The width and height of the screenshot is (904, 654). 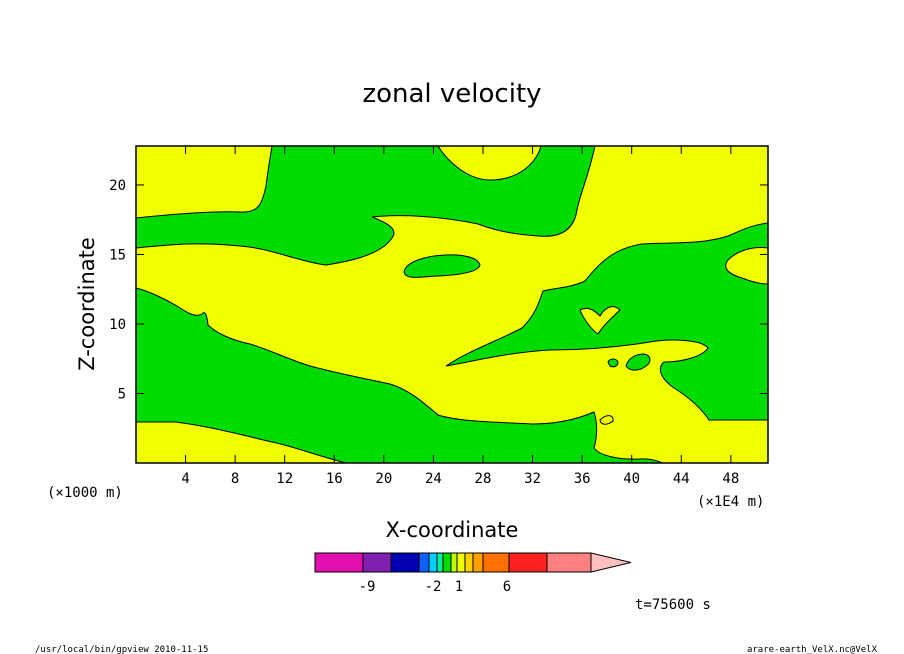 What do you see at coordinates (613, 363) in the screenshot?
I see `contour-island-small-b` at bounding box center [613, 363].